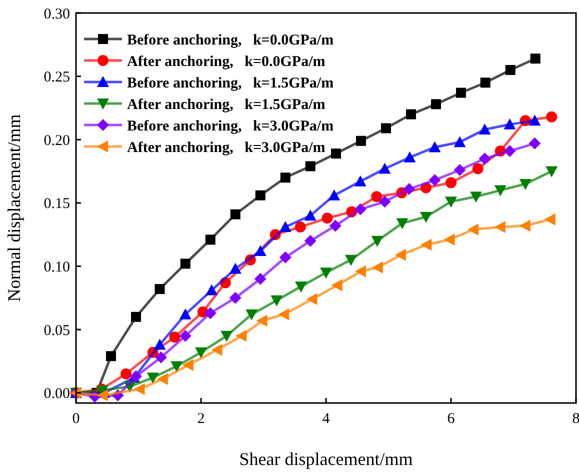 The height and width of the screenshot is (473, 579). What do you see at coordinates (226, 62) in the screenshot?
I see `legend-label: After anchoring, k=0.0GPa/m` at bounding box center [226, 62].